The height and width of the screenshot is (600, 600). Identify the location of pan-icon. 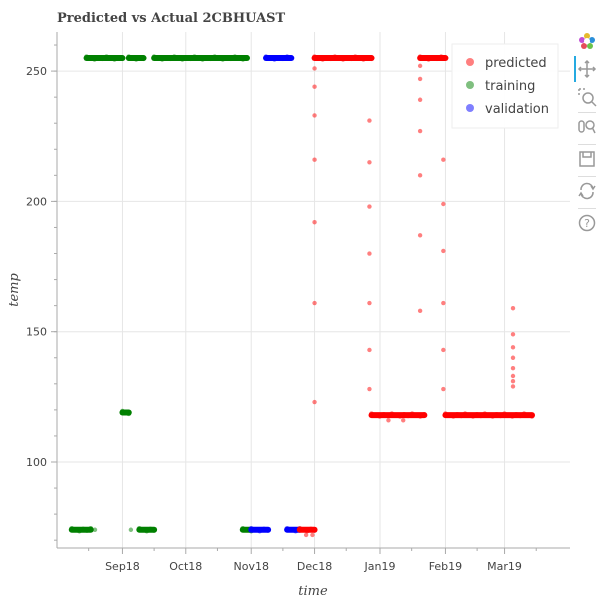
(587, 69).